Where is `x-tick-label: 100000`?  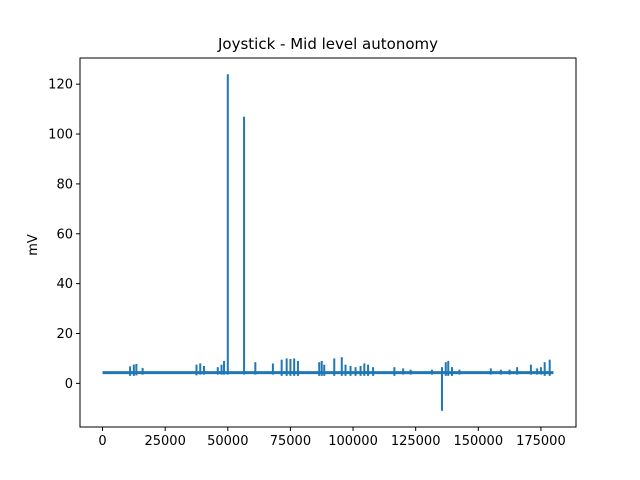 x-tick-label: 100000 is located at coordinates (353, 441).